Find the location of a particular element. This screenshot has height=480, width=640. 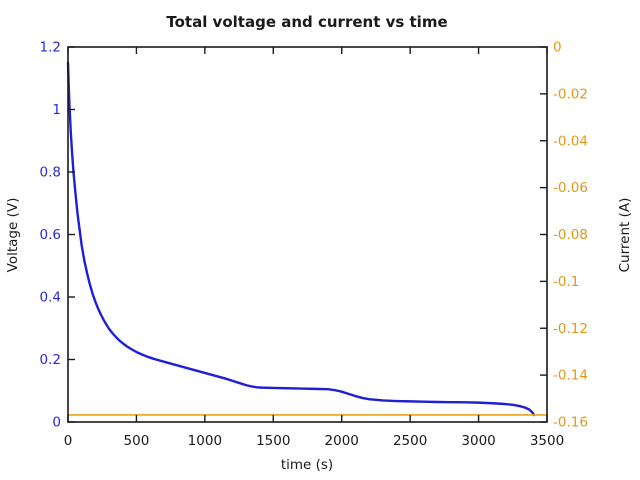

x-tick-label: 3500 is located at coordinates (547, 441).